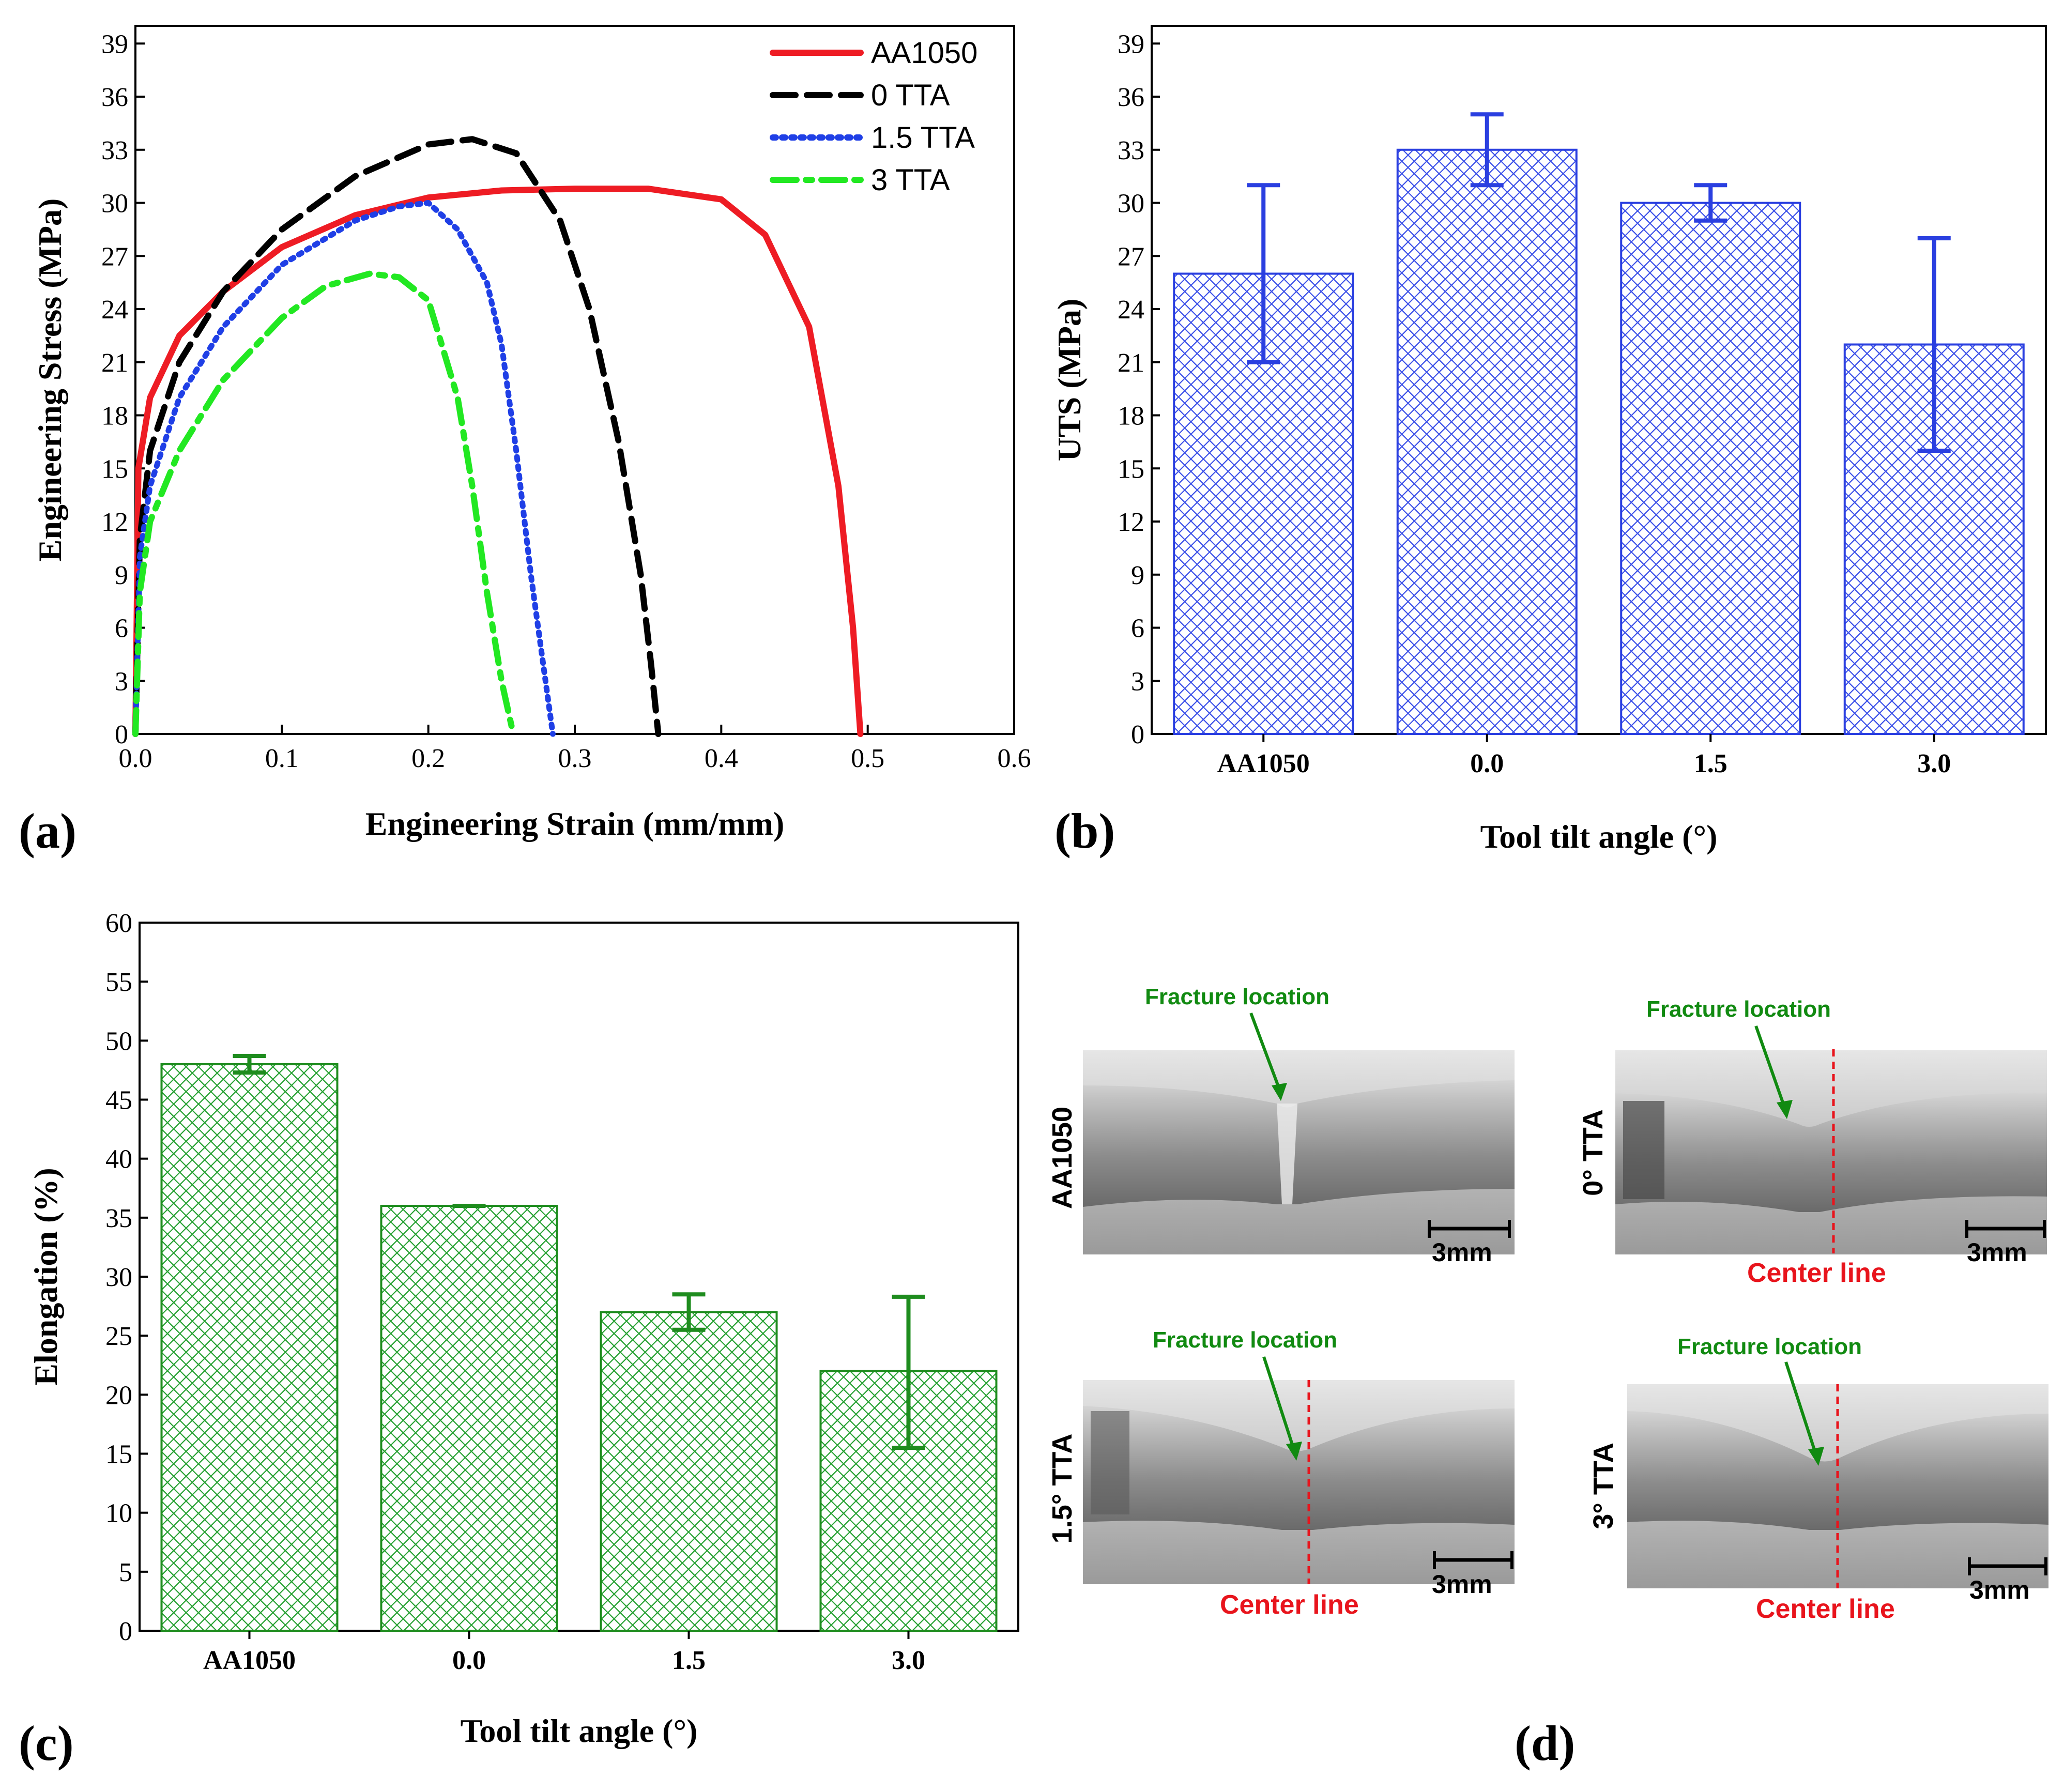  I want to click on y-tick-label: 60, so click(119, 923).